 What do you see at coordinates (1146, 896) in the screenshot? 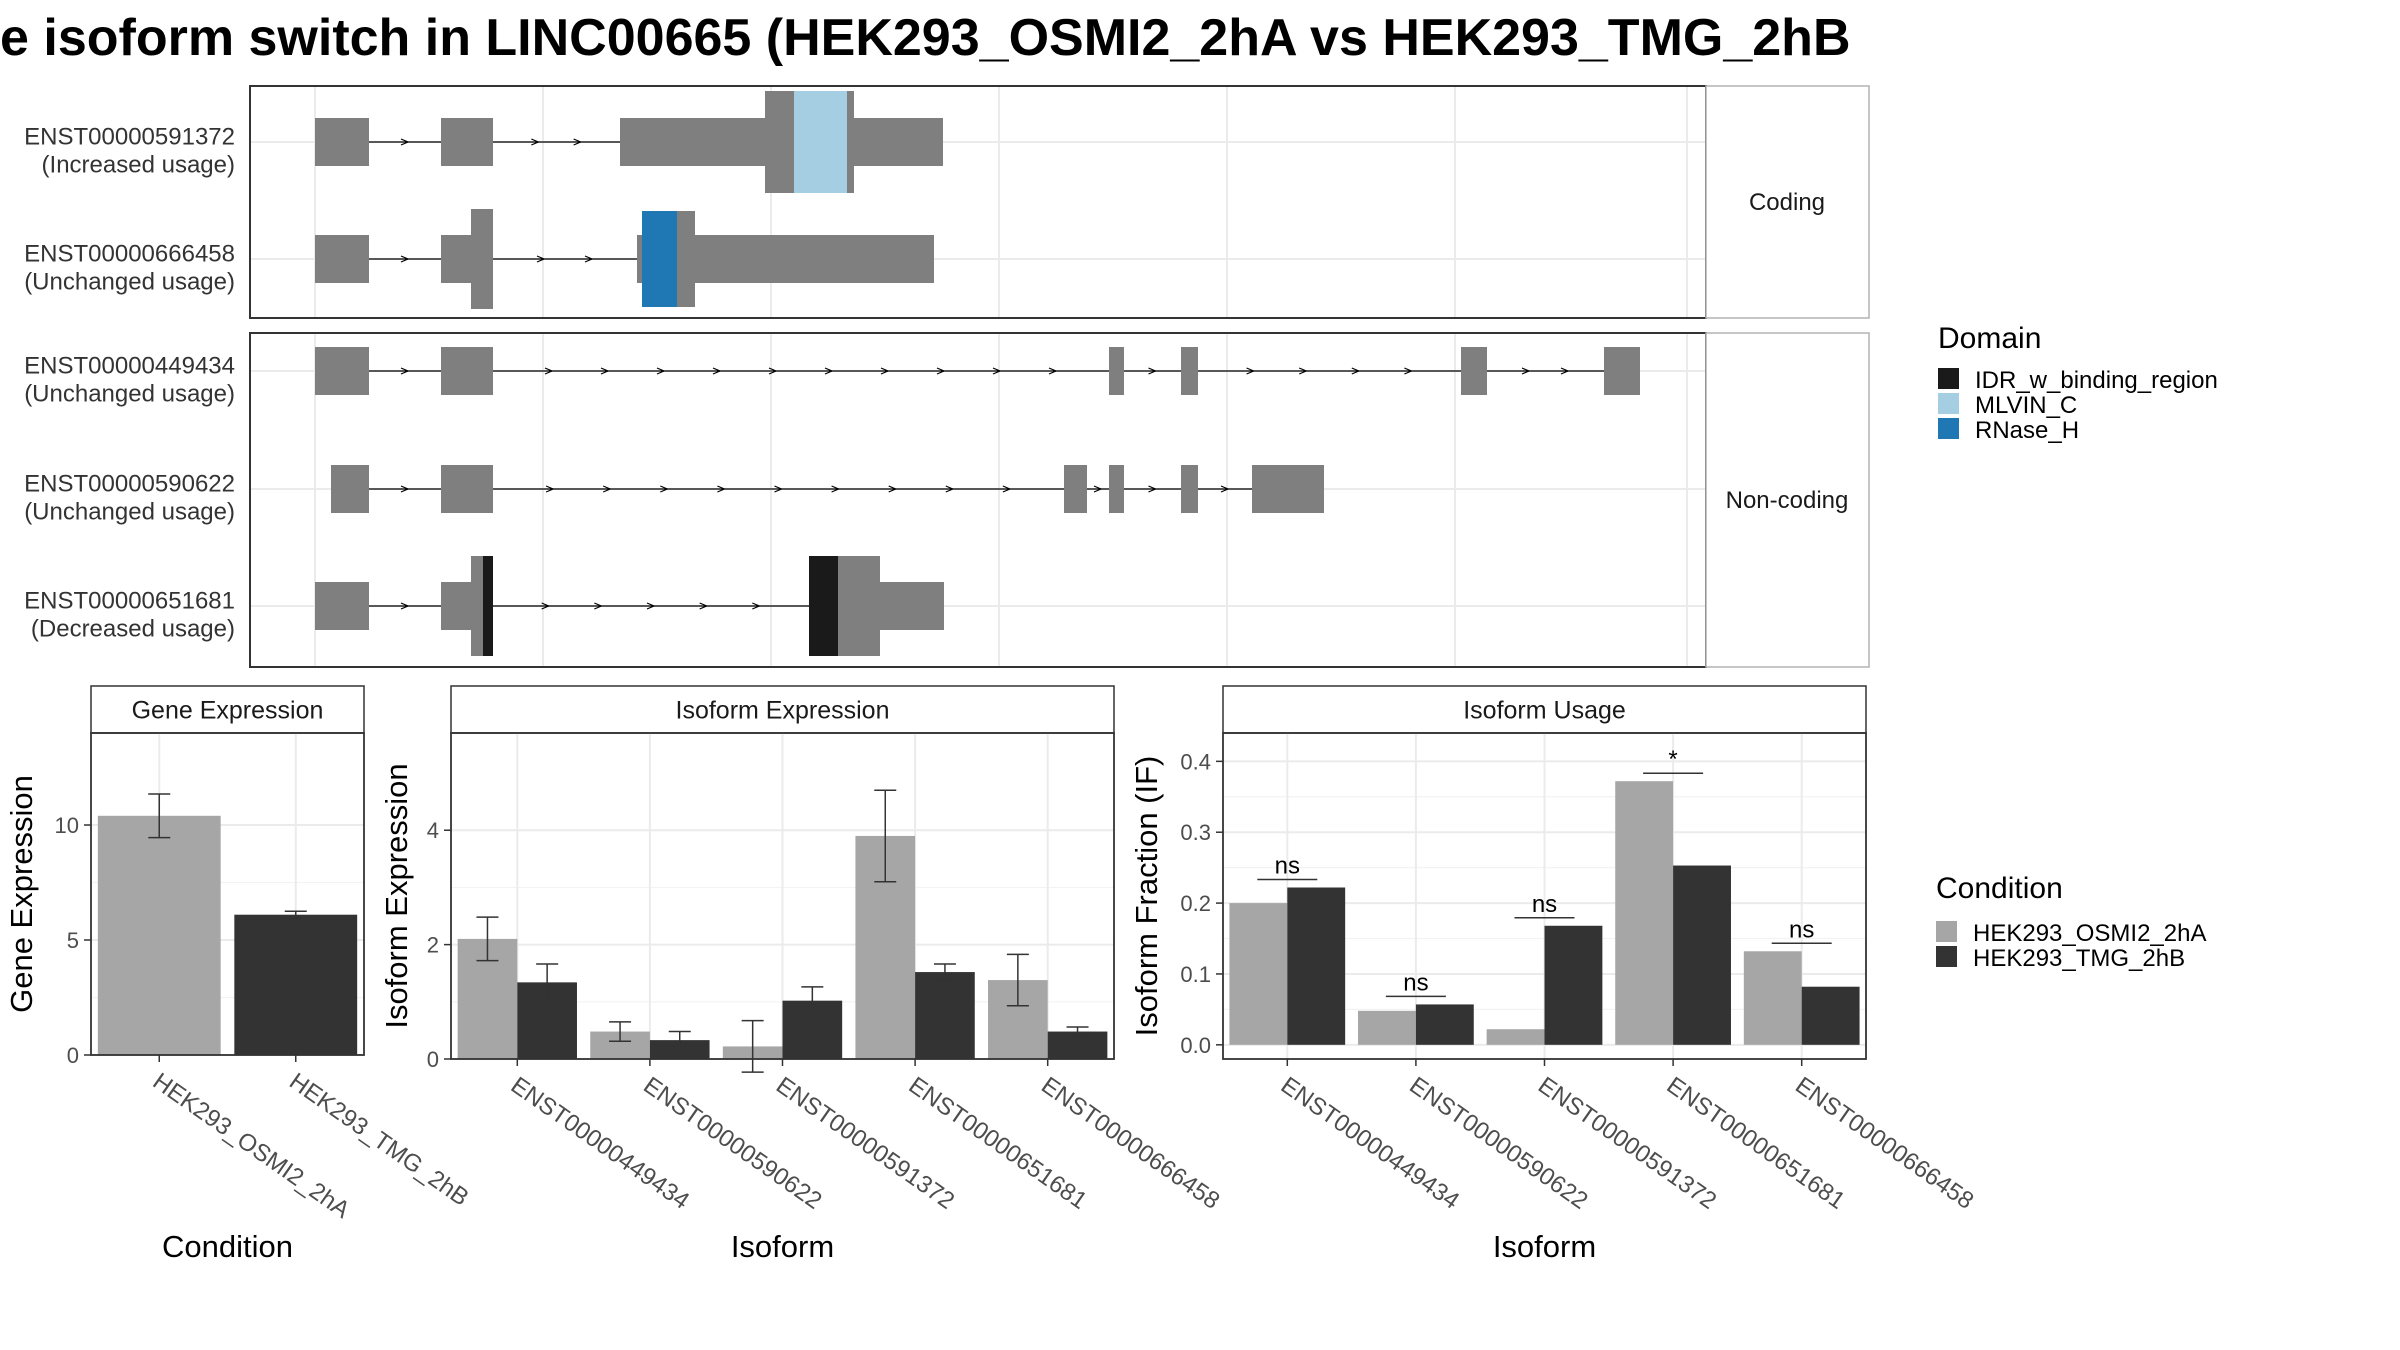
I see `y-axis-label: Isoform Fraction (IF)` at bounding box center [1146, 896].